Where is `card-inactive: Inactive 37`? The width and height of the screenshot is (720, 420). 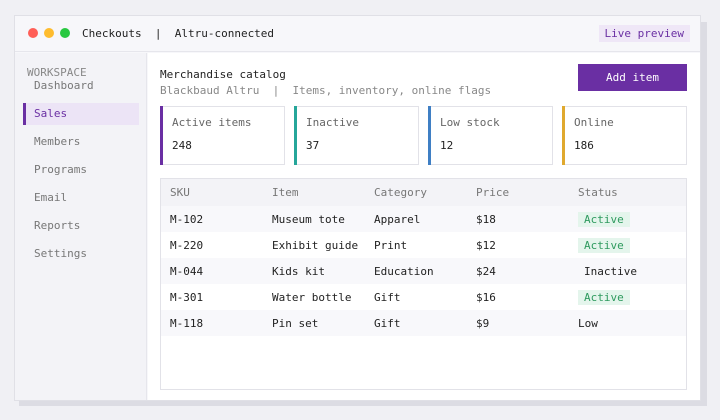
card-inactive: Inactive 37 is located at coordinates (356, 135).